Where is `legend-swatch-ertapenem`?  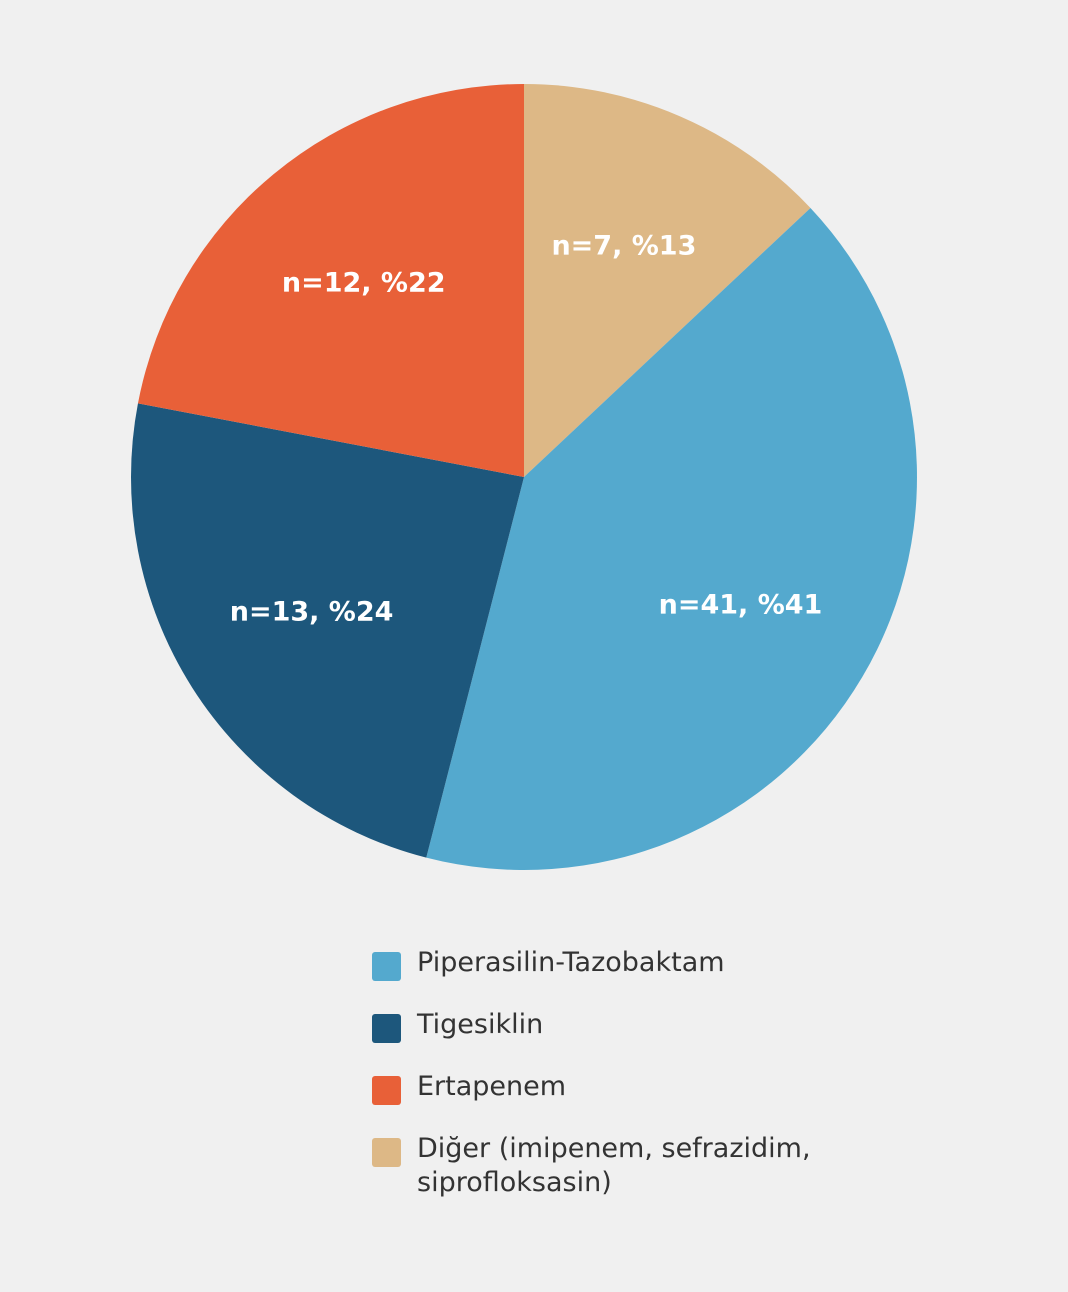
legend-swatch-ertapenem is located at coordinates (386, 1090).